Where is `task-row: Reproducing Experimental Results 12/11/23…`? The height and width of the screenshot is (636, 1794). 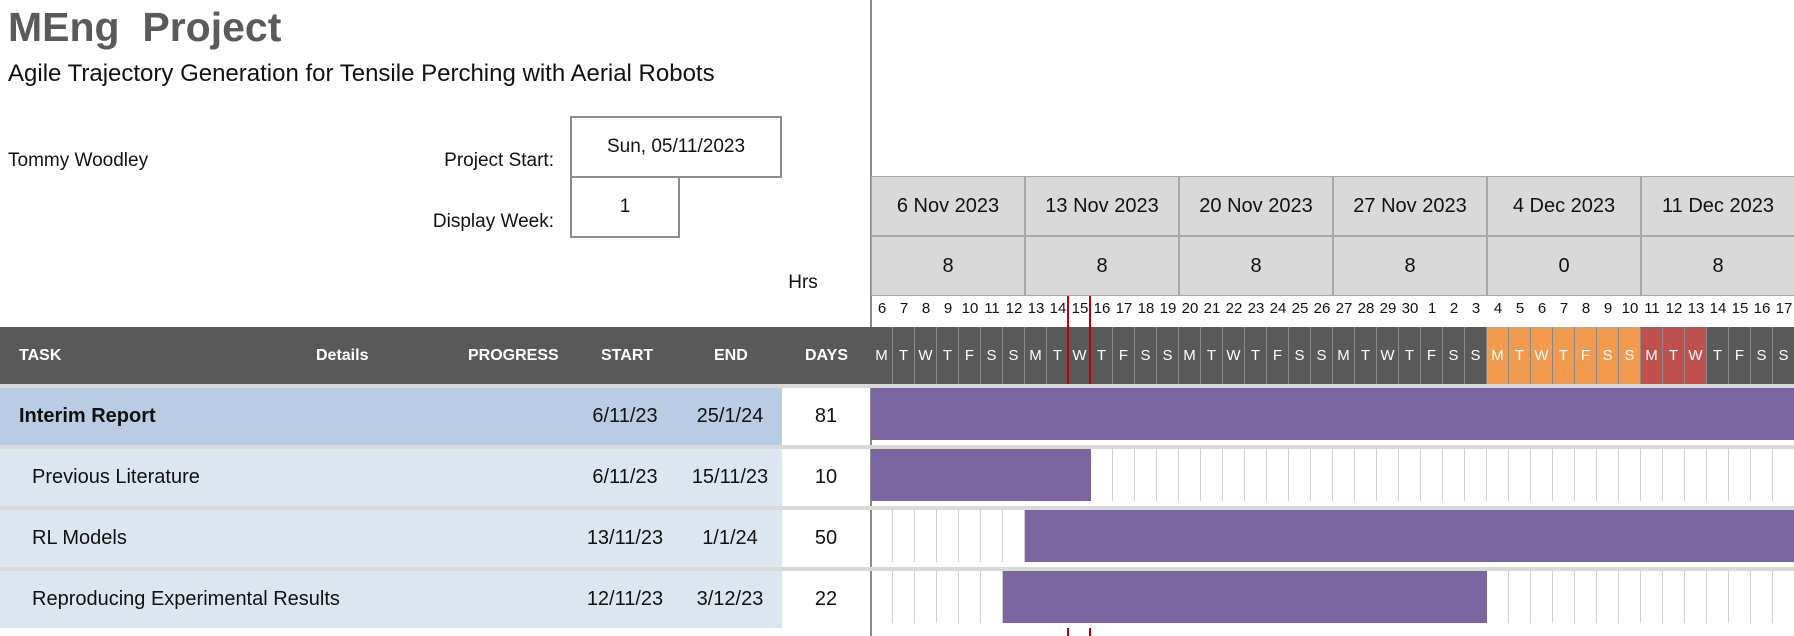
task-row: Reproducing Experimental Results 12/11/23… is located at coordinates (897, 599).